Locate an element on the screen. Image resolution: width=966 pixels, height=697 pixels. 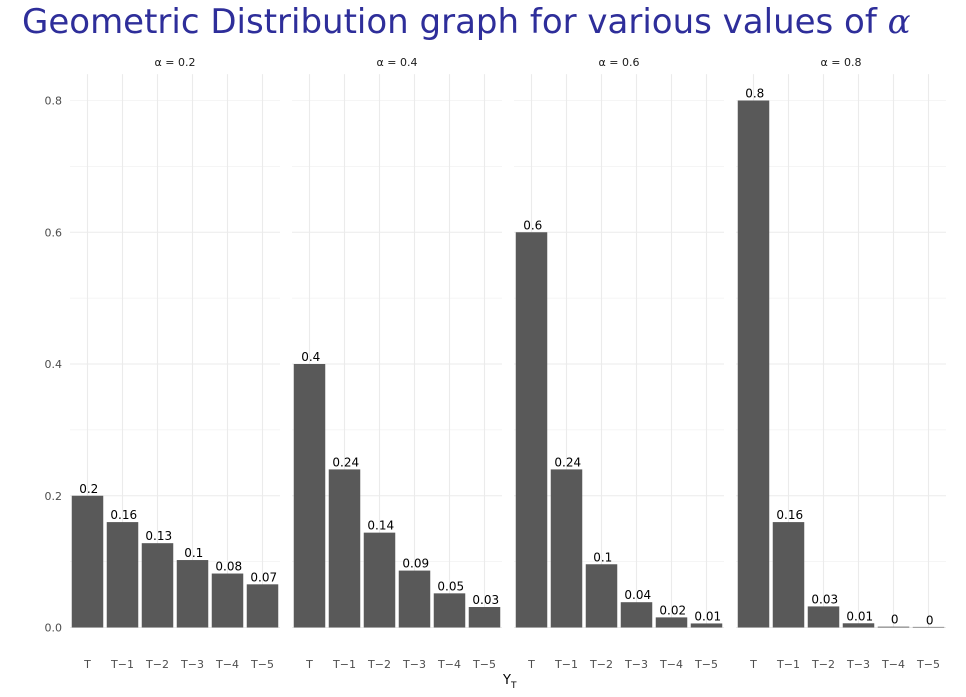
y-tick-label: 0.8 is located at coordinates (54, 101).